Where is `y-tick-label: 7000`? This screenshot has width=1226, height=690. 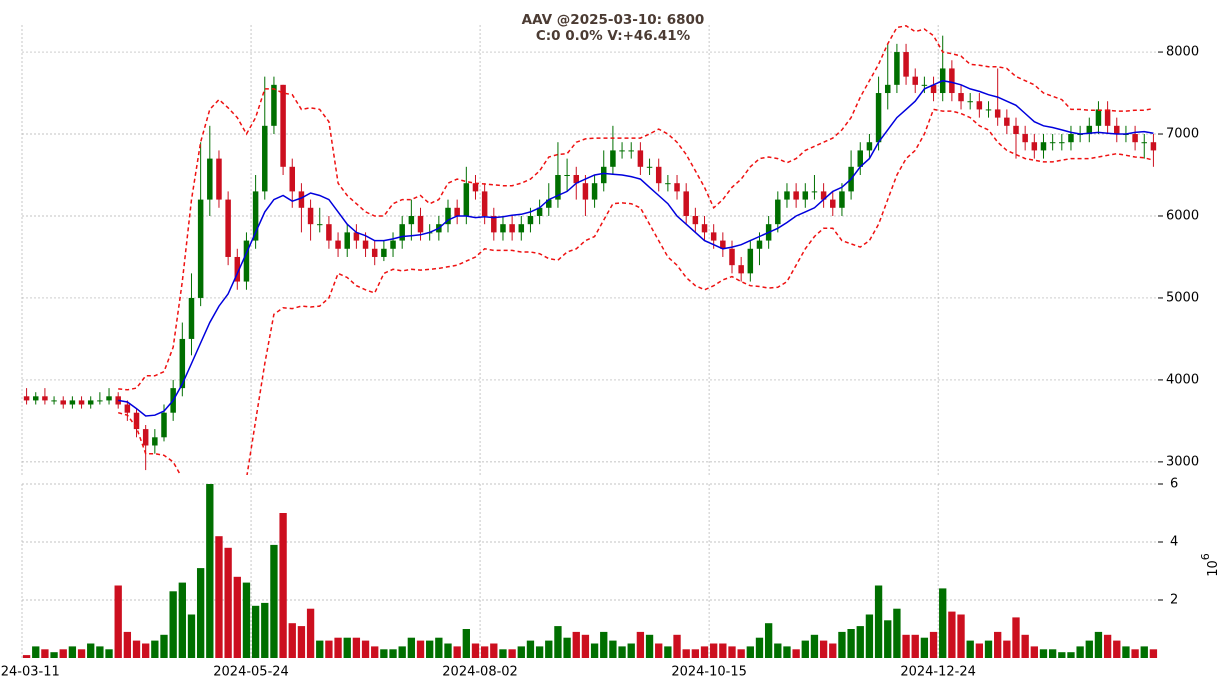
y-tick-label: 7000 is located at coordinates (1182, 134).